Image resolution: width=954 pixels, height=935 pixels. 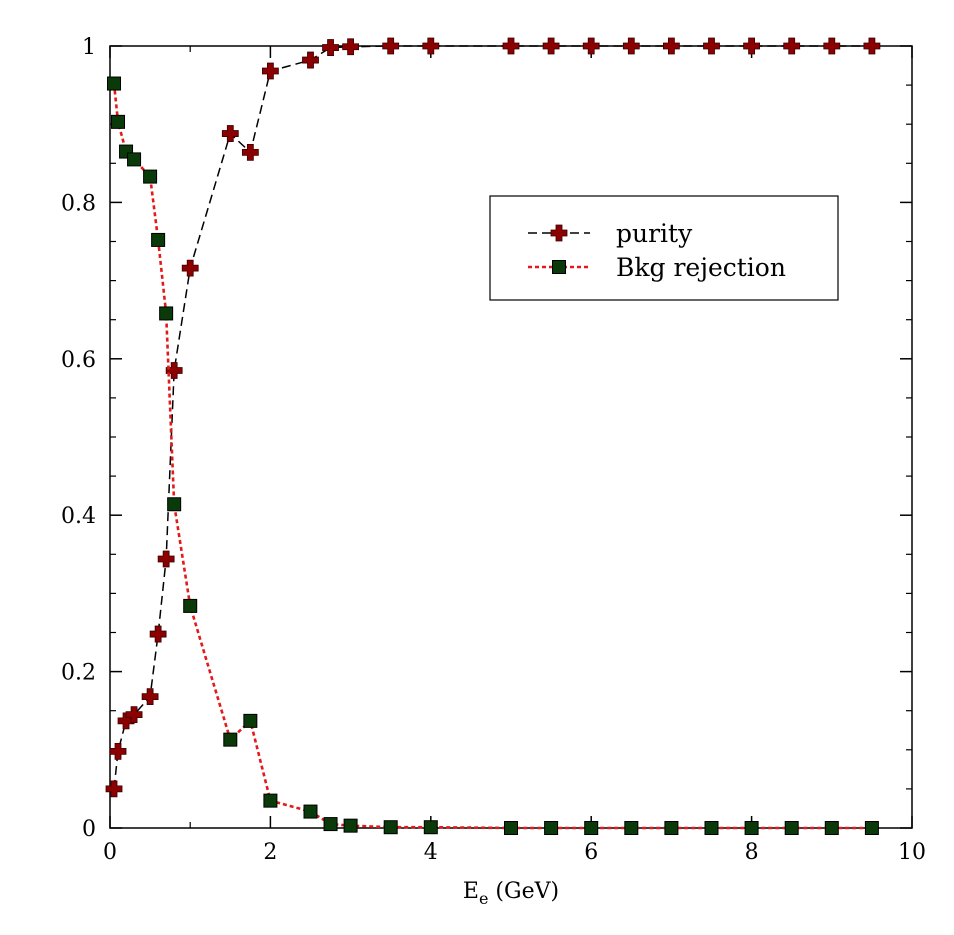 What do you see at coordinates (89, 829) in the screenshot?
I see `y-tick-label: 0` at bounding box center [89, 829].